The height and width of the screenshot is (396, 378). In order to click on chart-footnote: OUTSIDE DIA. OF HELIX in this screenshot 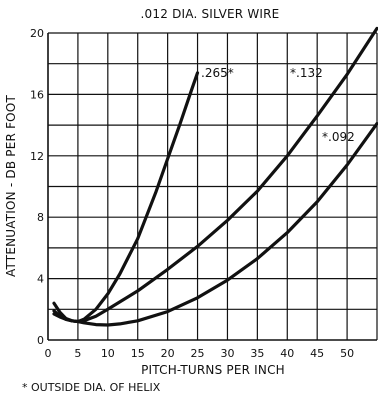, I will do `click(96, 387)`.